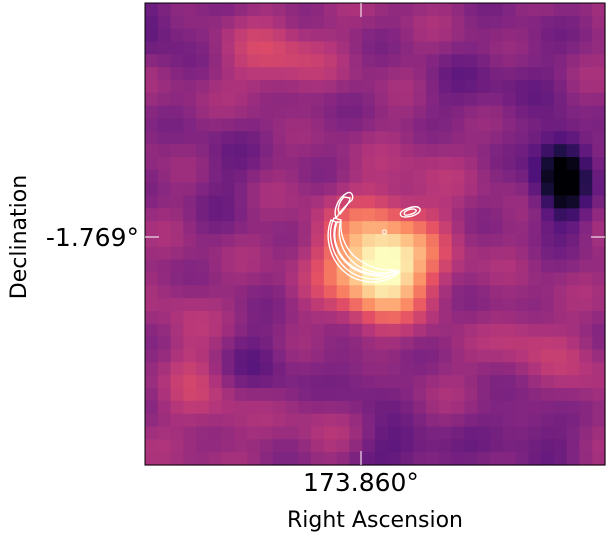 The width and height of the screenshot is (606, 533). I want to click on contour-line, so click(410, 212).